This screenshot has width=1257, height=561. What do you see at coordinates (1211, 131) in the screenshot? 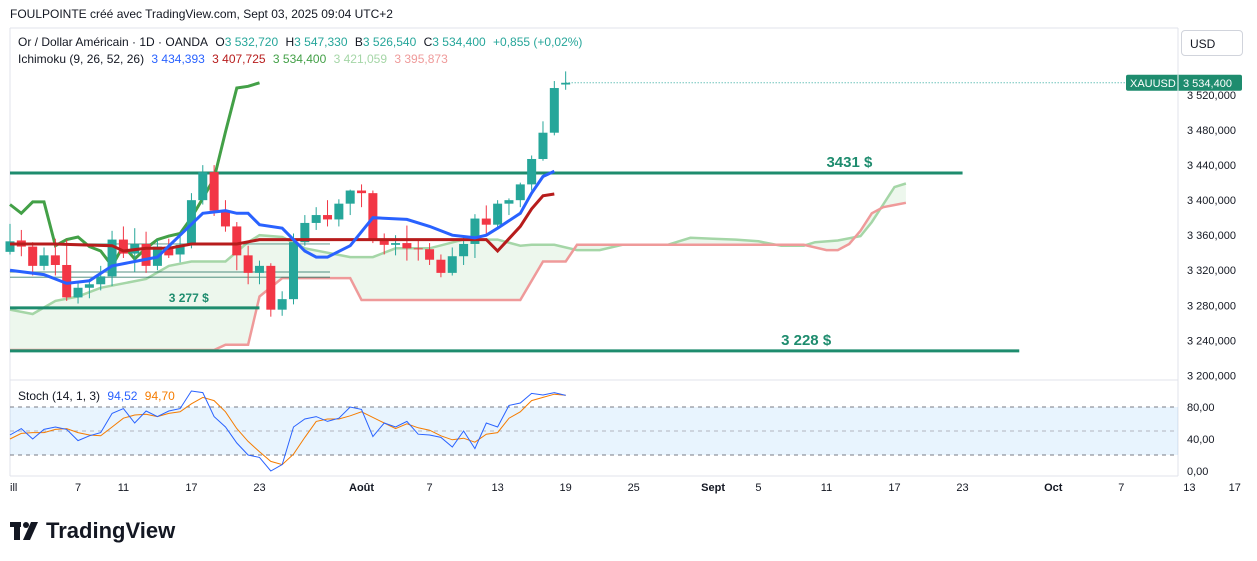
I see `price-axis-label: 3 480,000` at bounding box center [1211, 131].